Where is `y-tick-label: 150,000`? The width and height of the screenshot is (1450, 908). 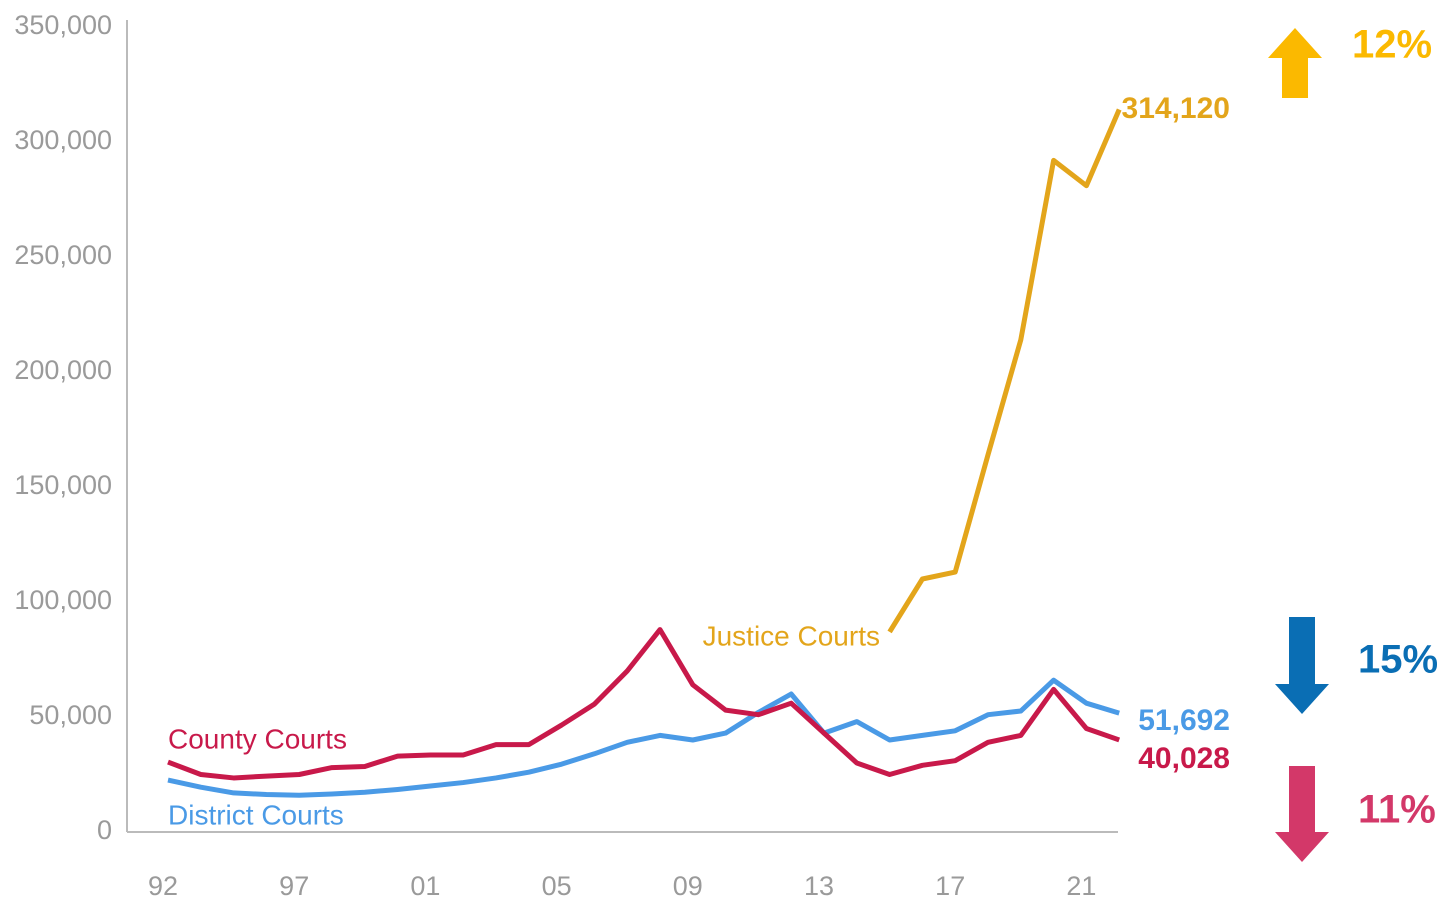 y-tick-label: 150,000 is located at coordinates (63, 485).